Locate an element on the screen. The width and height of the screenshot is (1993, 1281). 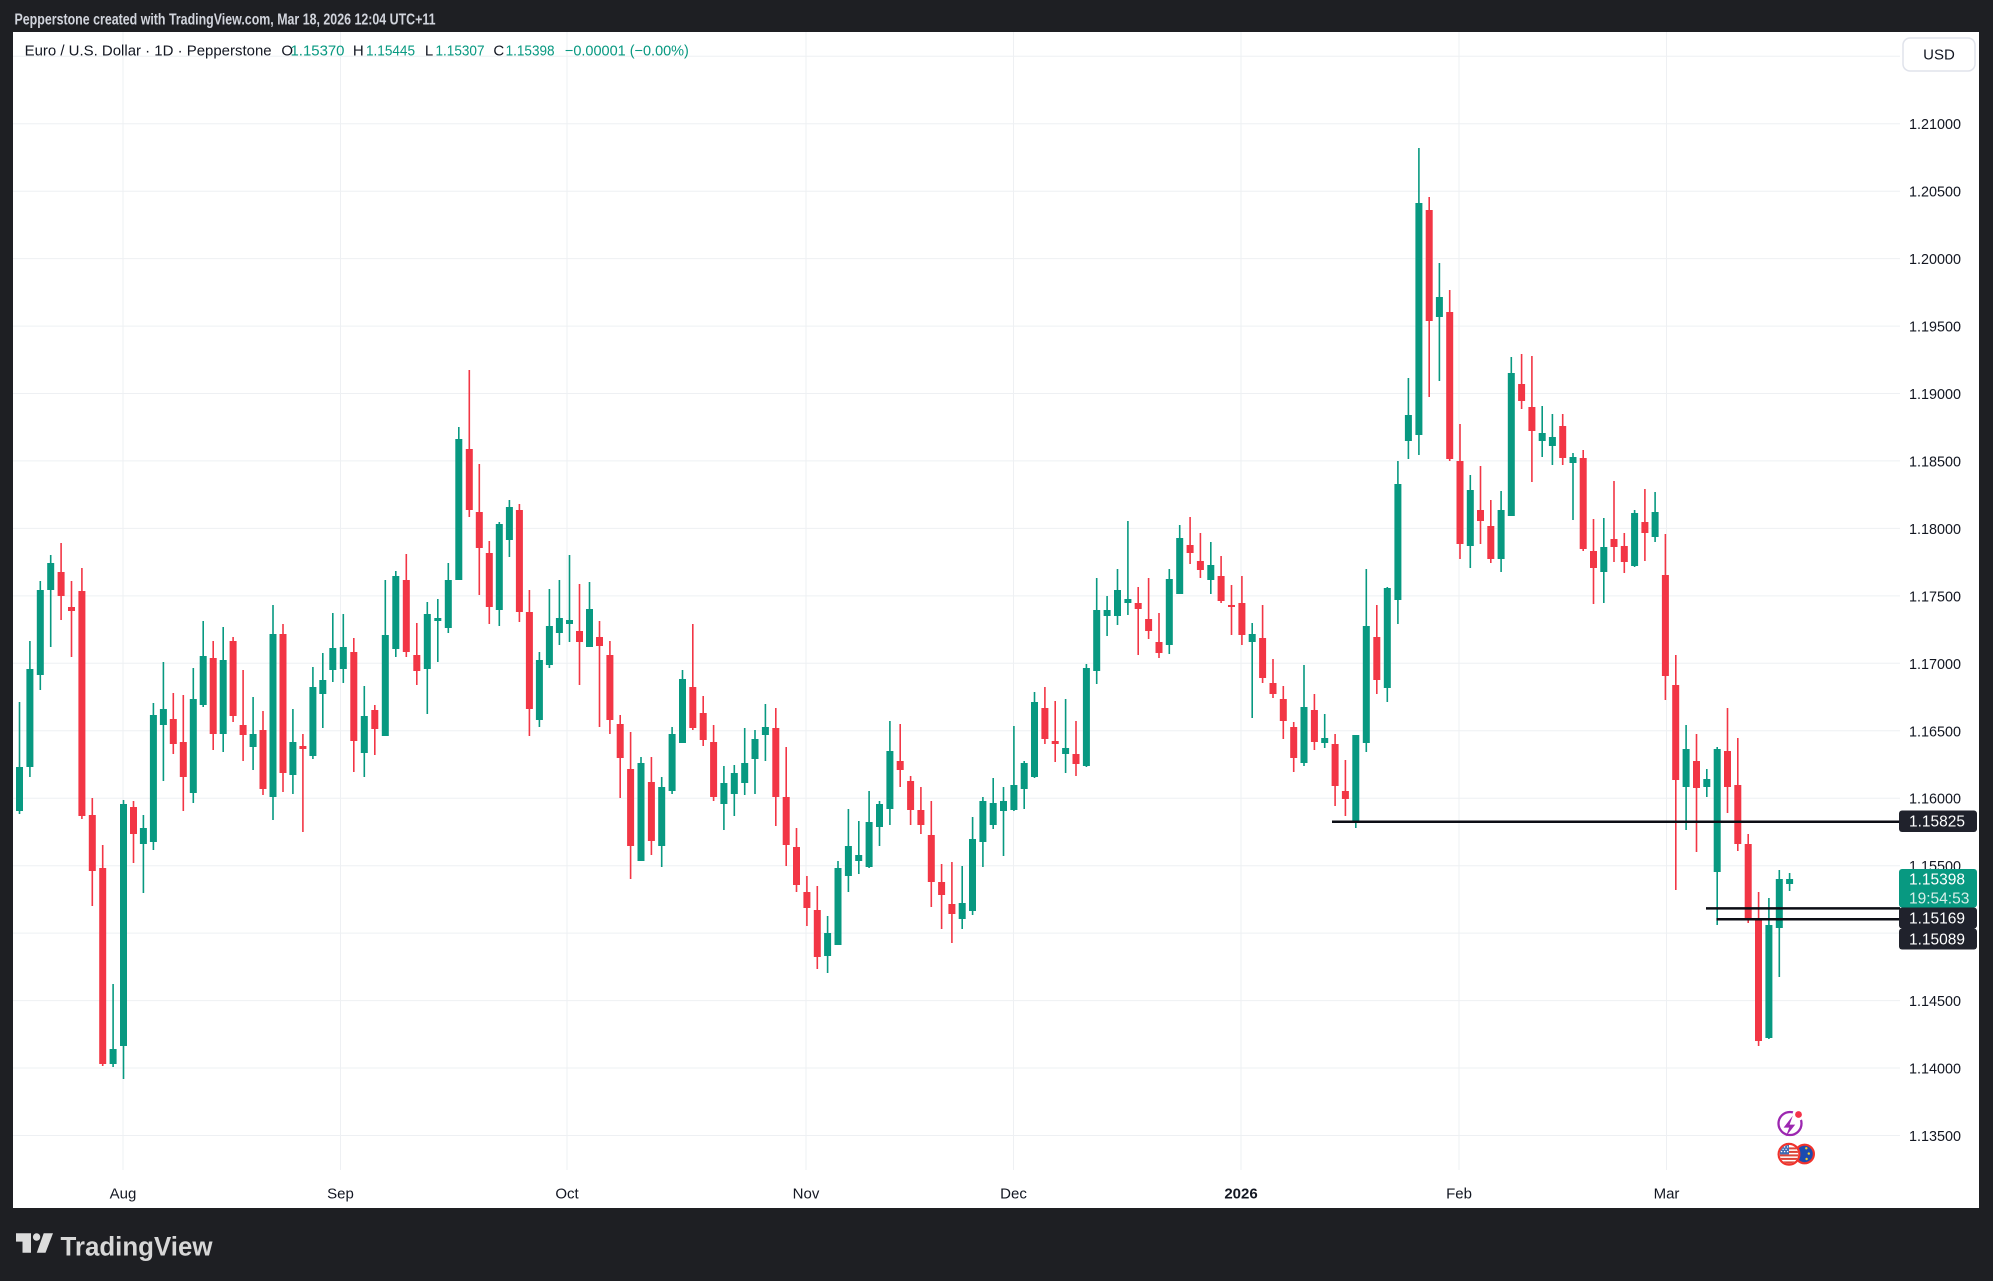
svg-text: O is located at coordinates (287, 51).